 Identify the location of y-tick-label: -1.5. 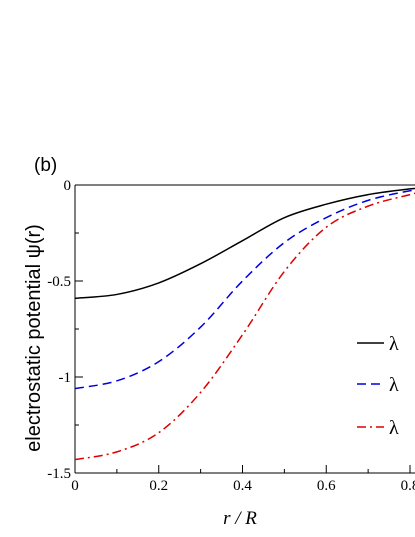
(59, 474).